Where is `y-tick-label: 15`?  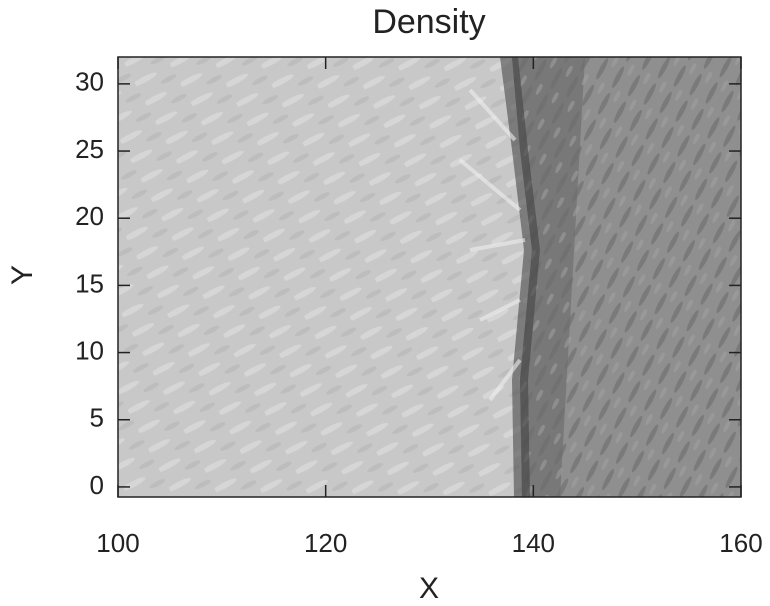 y-tick-label: 15 is located at coordinates (89, 283).